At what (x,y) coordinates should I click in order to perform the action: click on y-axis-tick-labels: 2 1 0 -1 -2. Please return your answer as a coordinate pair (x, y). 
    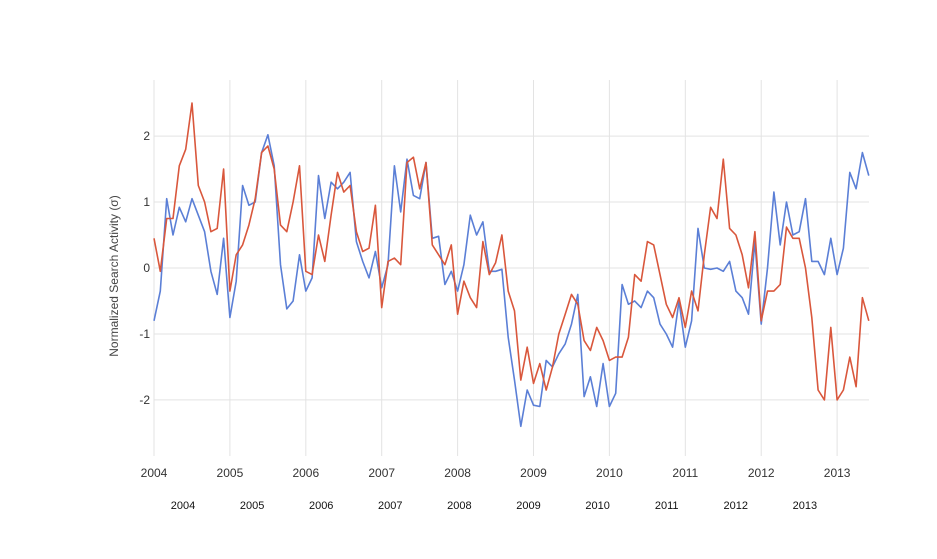
    Looking at the image, I should click on (144, 268).